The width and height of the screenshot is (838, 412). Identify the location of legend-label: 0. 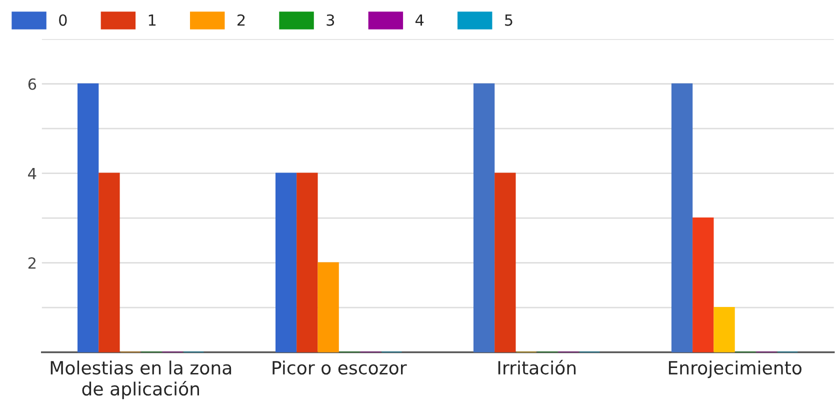
(63, 20).